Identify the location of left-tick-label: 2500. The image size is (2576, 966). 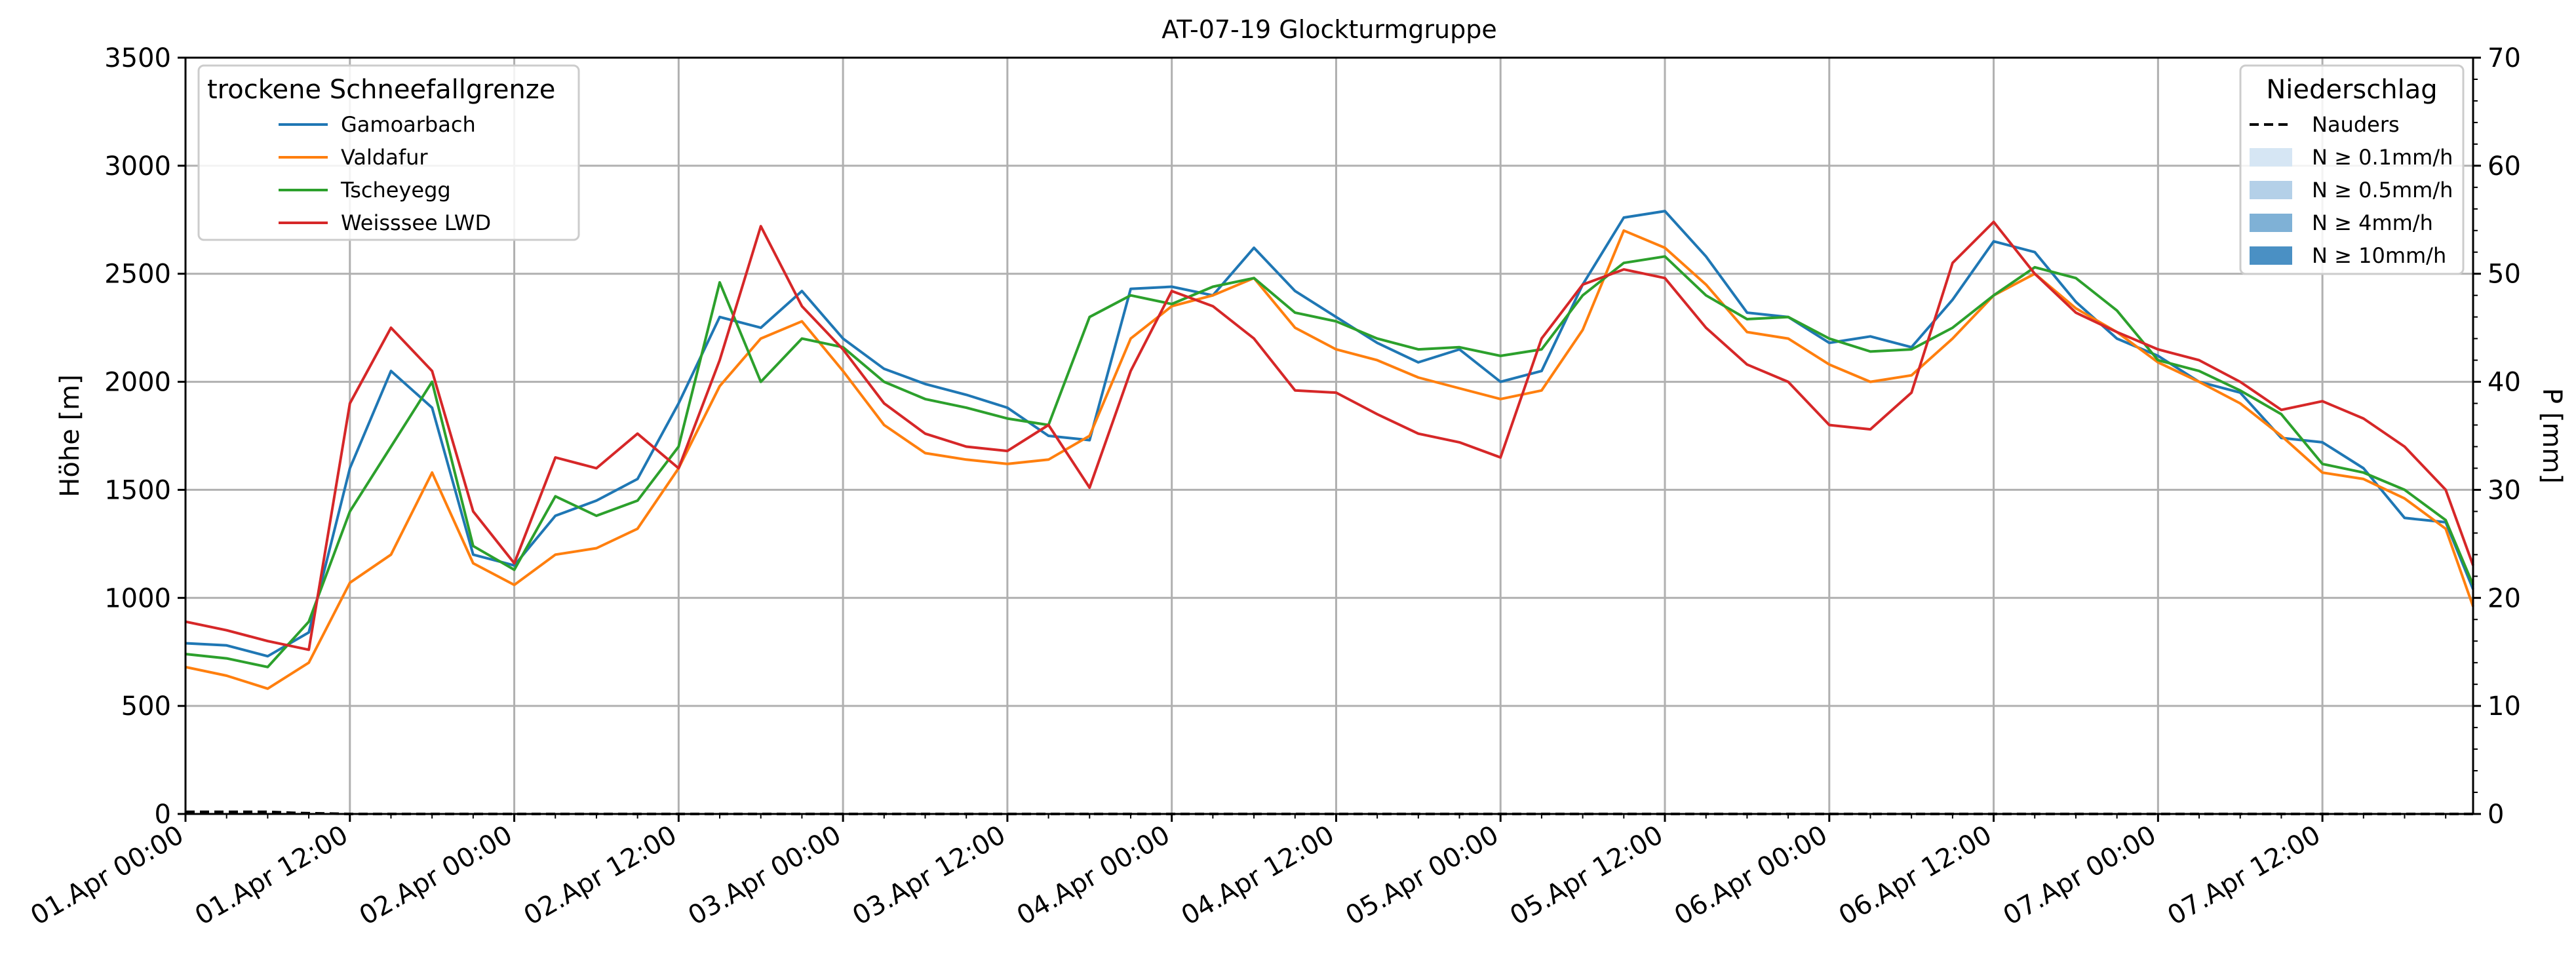
(137, 275).